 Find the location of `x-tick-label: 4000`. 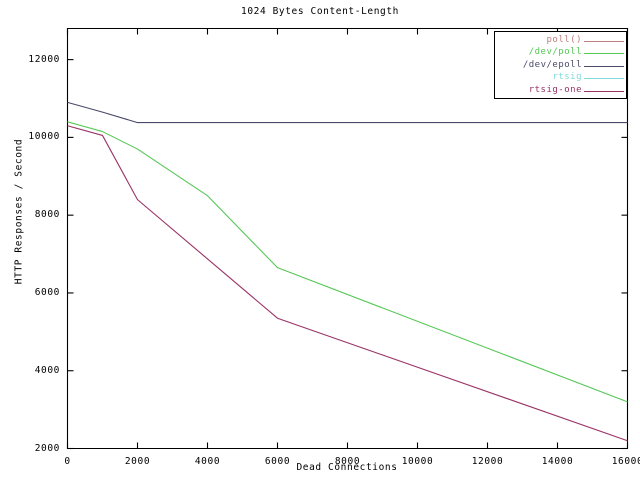

x-tick-label: 4000 is located at coordinates (207, 461).